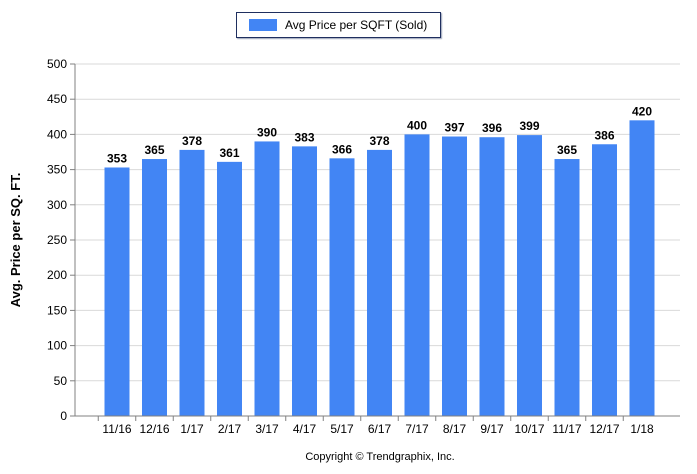 This screenshot has width=697, height=474. Describe the element at coordinates (305, 429) in the screenshot. I see `x-tick-label: 4/17` at that location.